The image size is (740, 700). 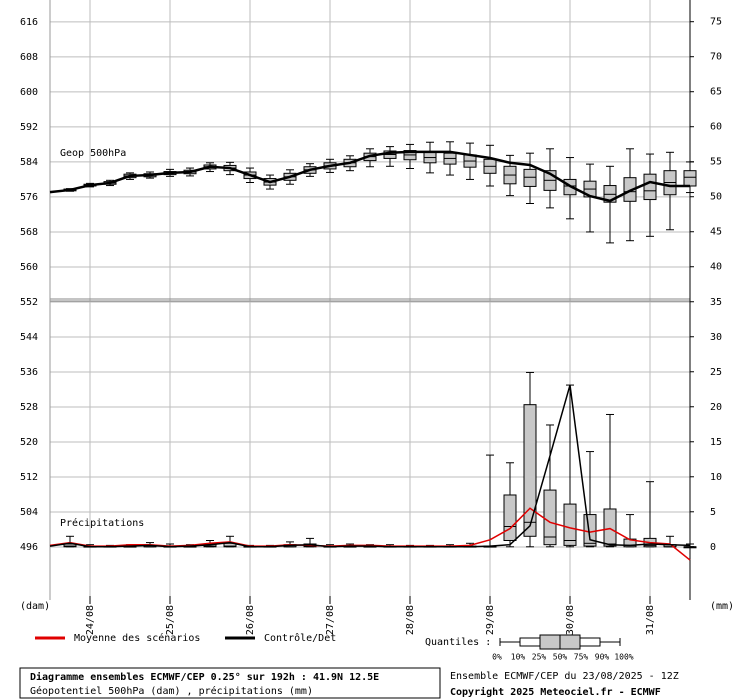 I want to click on quantile-level: 25%, so click(x=539, y=657).